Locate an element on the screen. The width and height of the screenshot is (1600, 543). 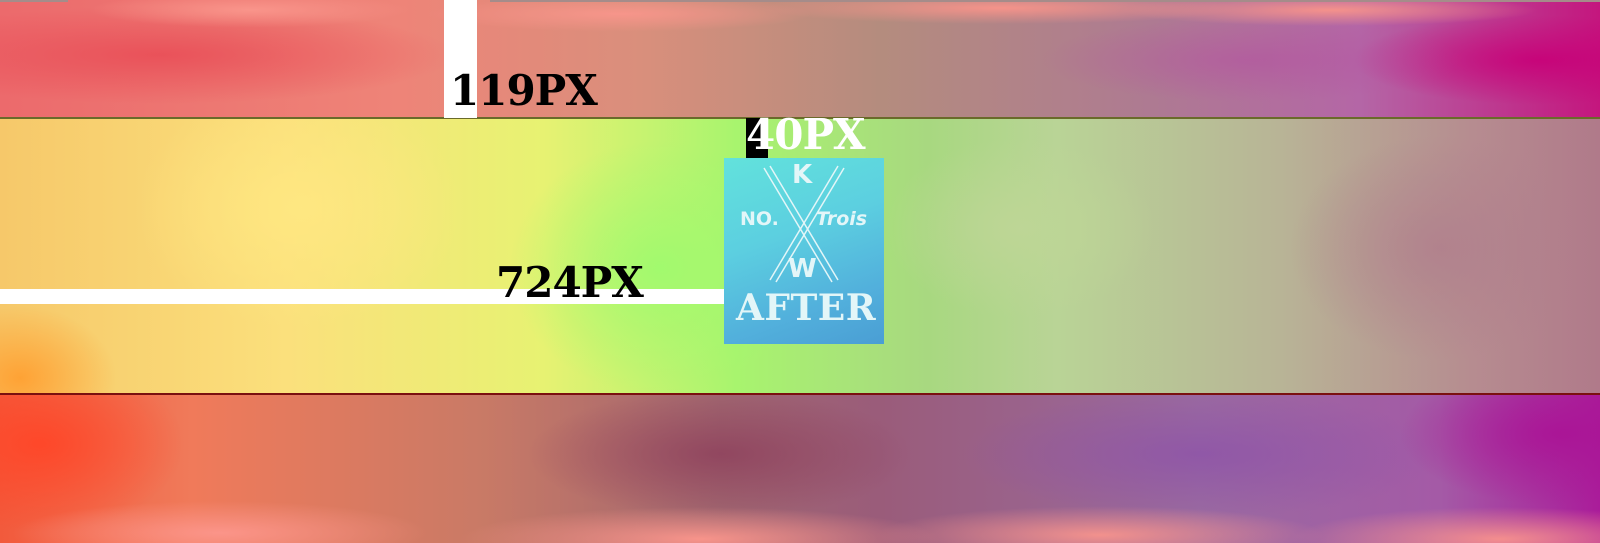
left-offset-label: 724PX is located at coordinates (570, 282).